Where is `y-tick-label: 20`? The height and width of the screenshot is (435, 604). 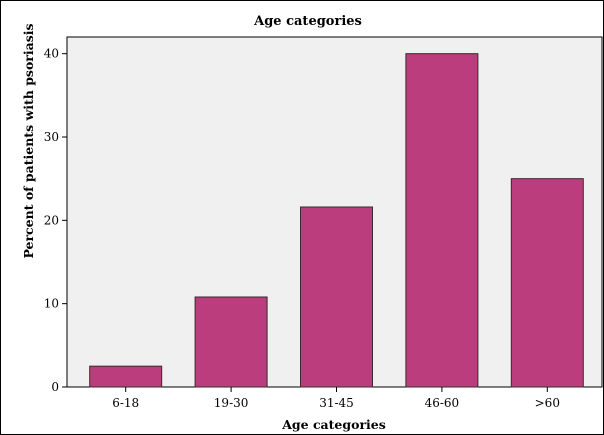 y-tick-label: 20 is located at coordinates (51, 220).